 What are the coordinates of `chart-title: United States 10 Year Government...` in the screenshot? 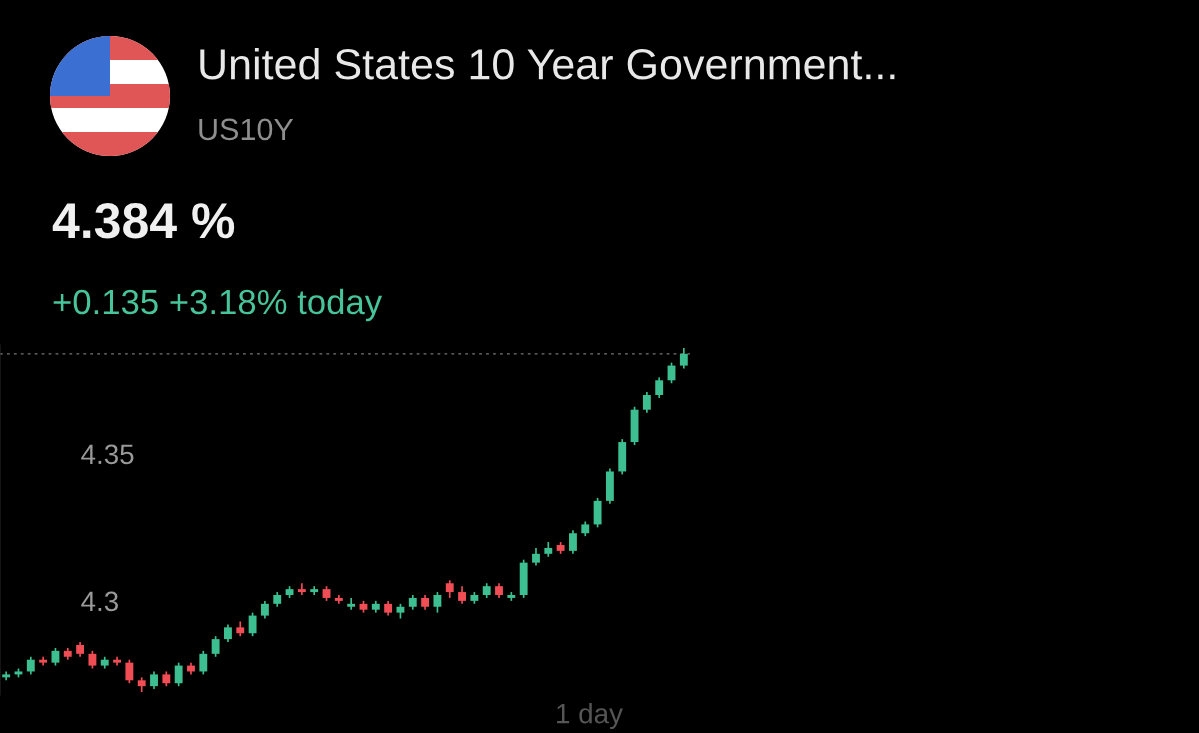 It's located at (547, 63).